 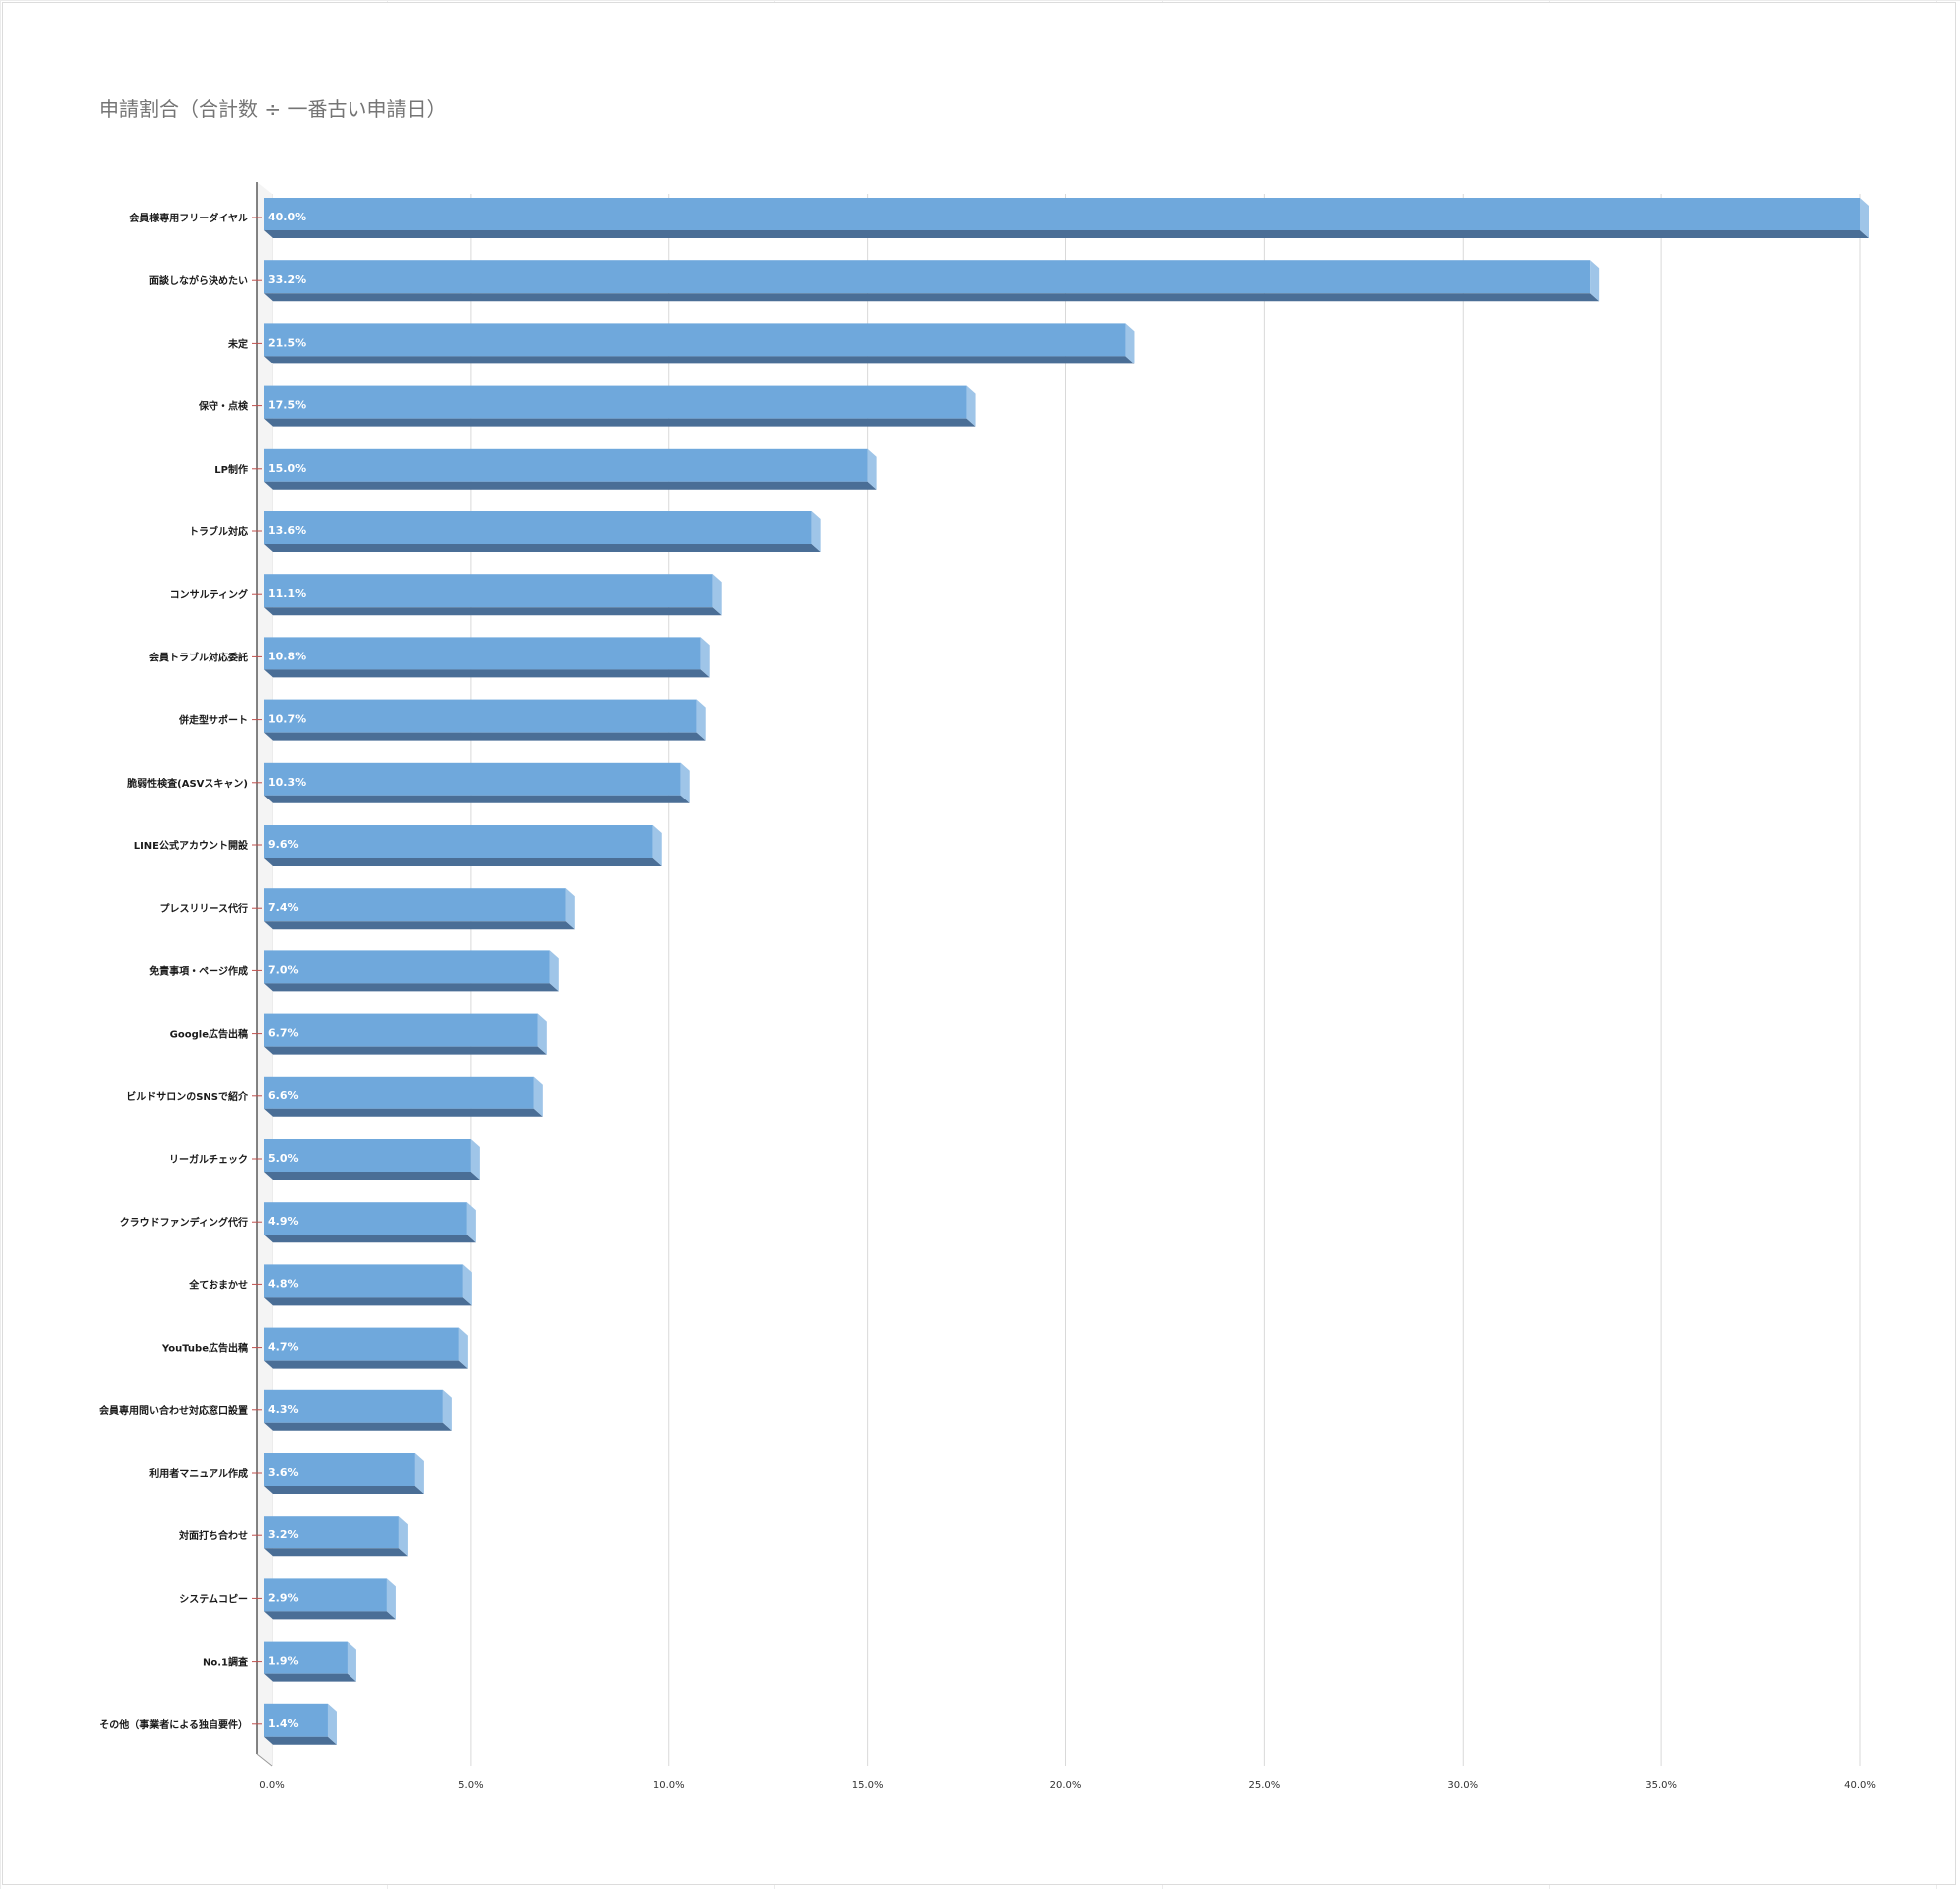 I want to click on x-tick-label: 10.0%, so click(x=669, y=1786).